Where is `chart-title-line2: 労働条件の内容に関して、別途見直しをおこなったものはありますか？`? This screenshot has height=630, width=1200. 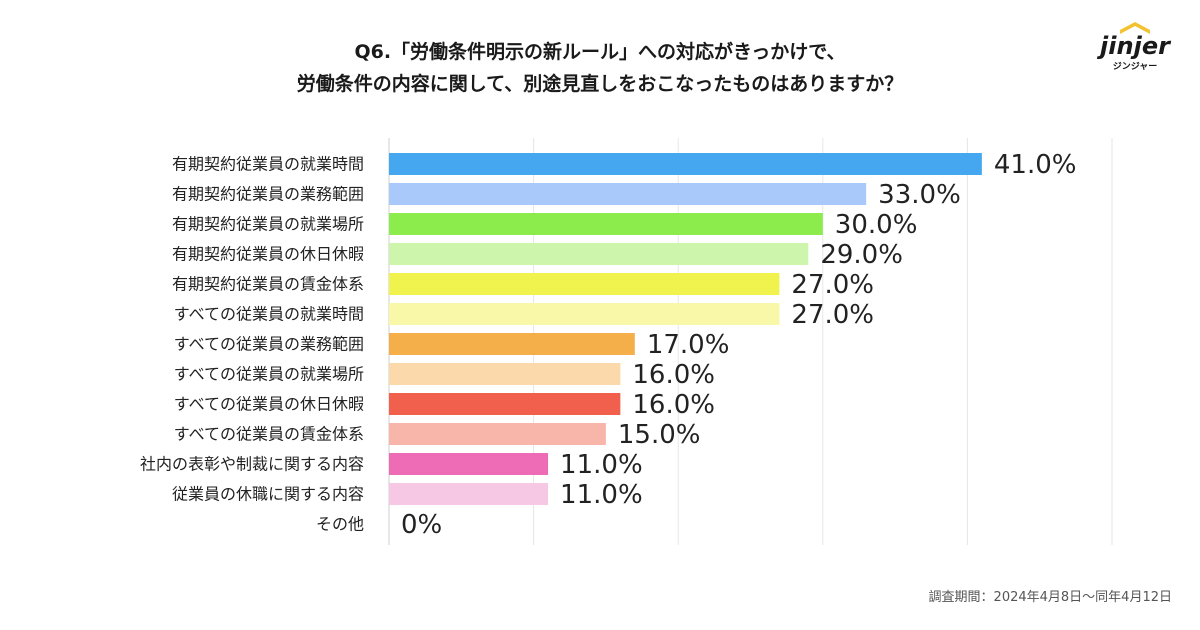 chart-title-line2: 労働条件の内容に関して、別途見直しをおこなったものはありますか？ is located at coordinates (600, 84).